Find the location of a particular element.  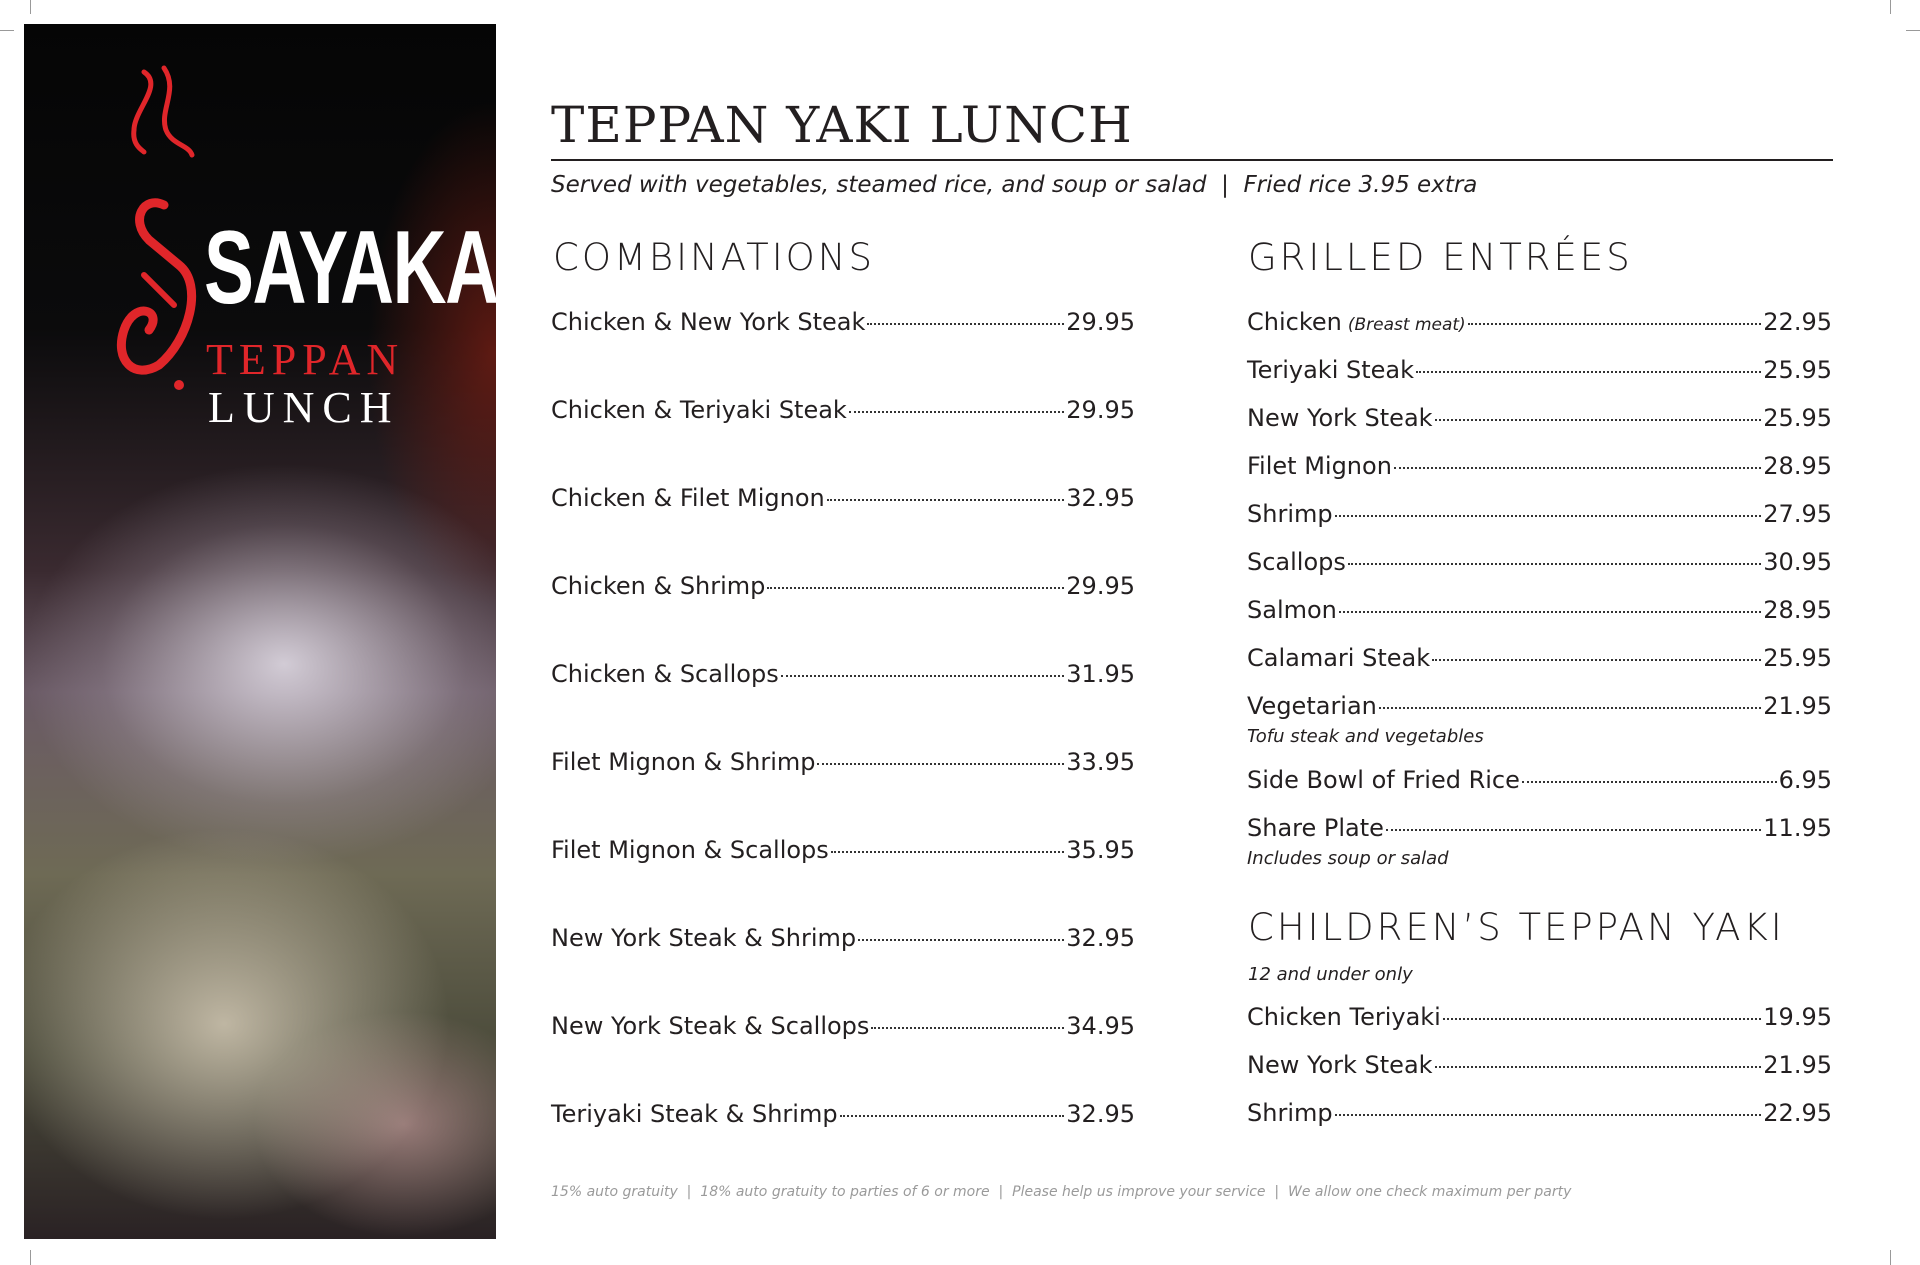

item-name: Filet Mignon is located at coordinates (1319, 466).